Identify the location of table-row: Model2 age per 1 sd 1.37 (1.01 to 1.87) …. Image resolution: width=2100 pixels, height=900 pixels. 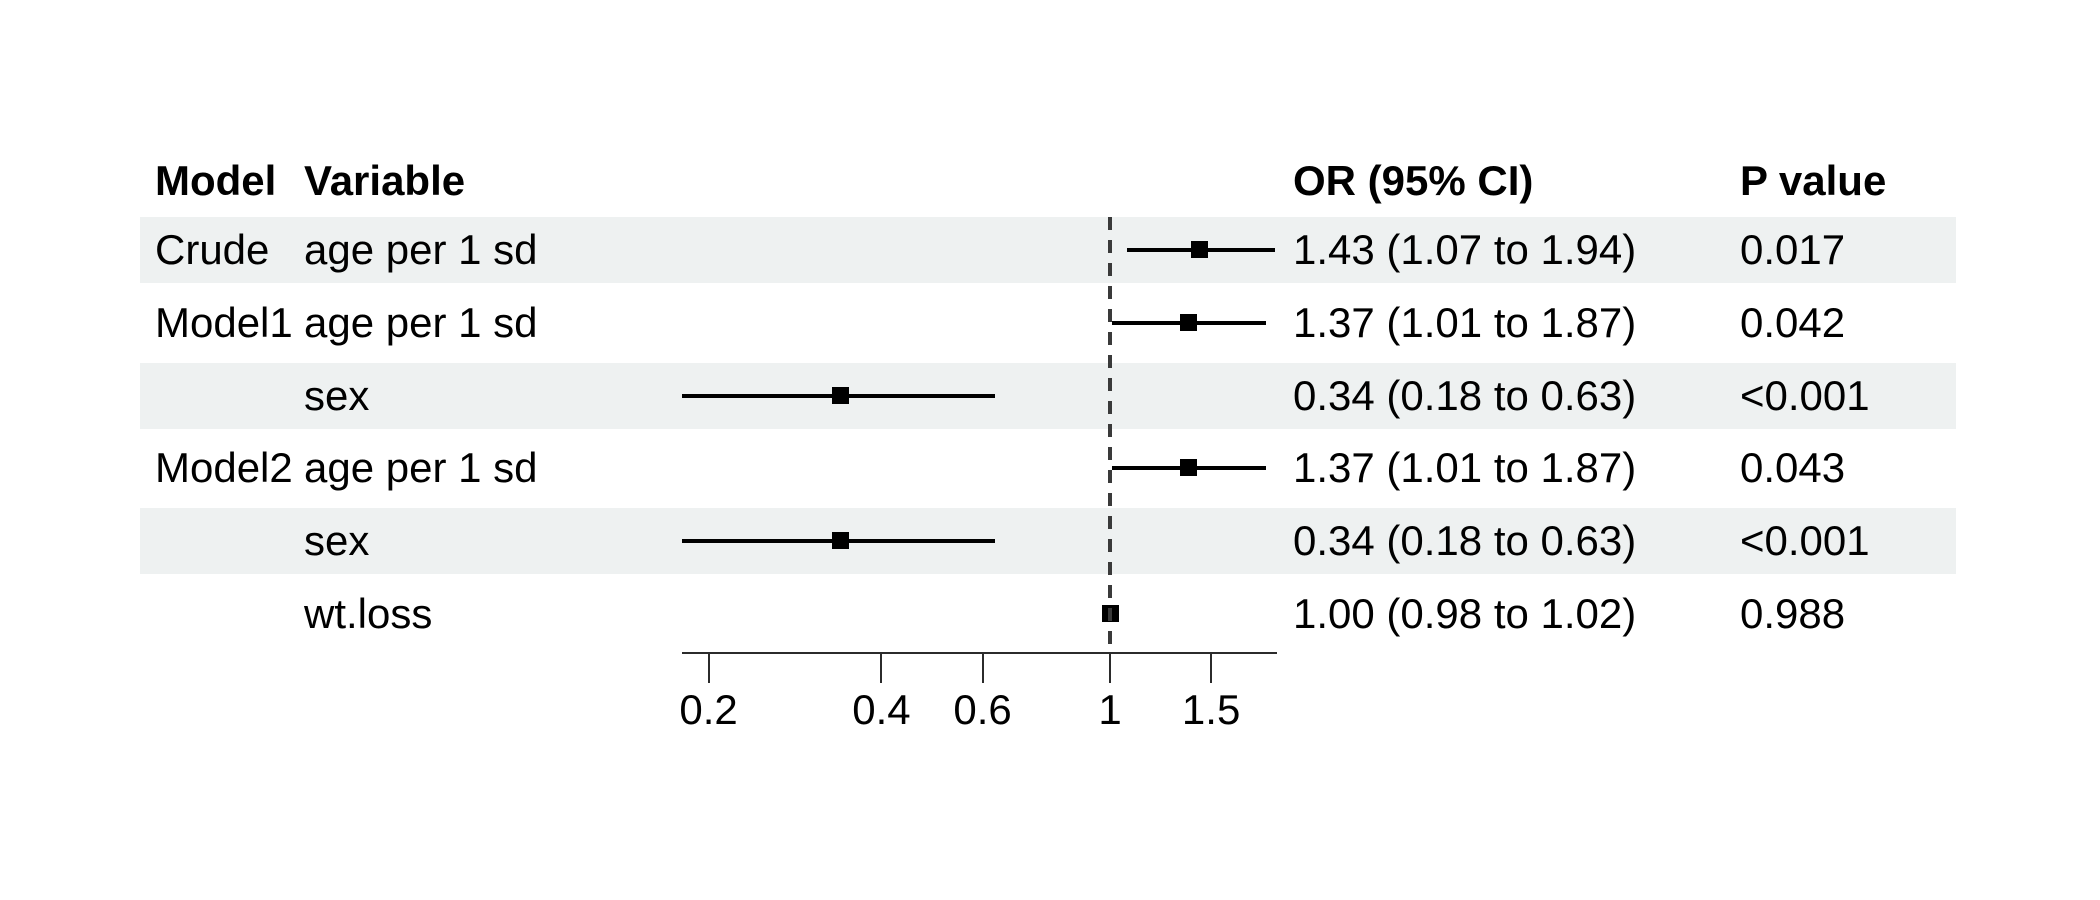
(1048, 468).